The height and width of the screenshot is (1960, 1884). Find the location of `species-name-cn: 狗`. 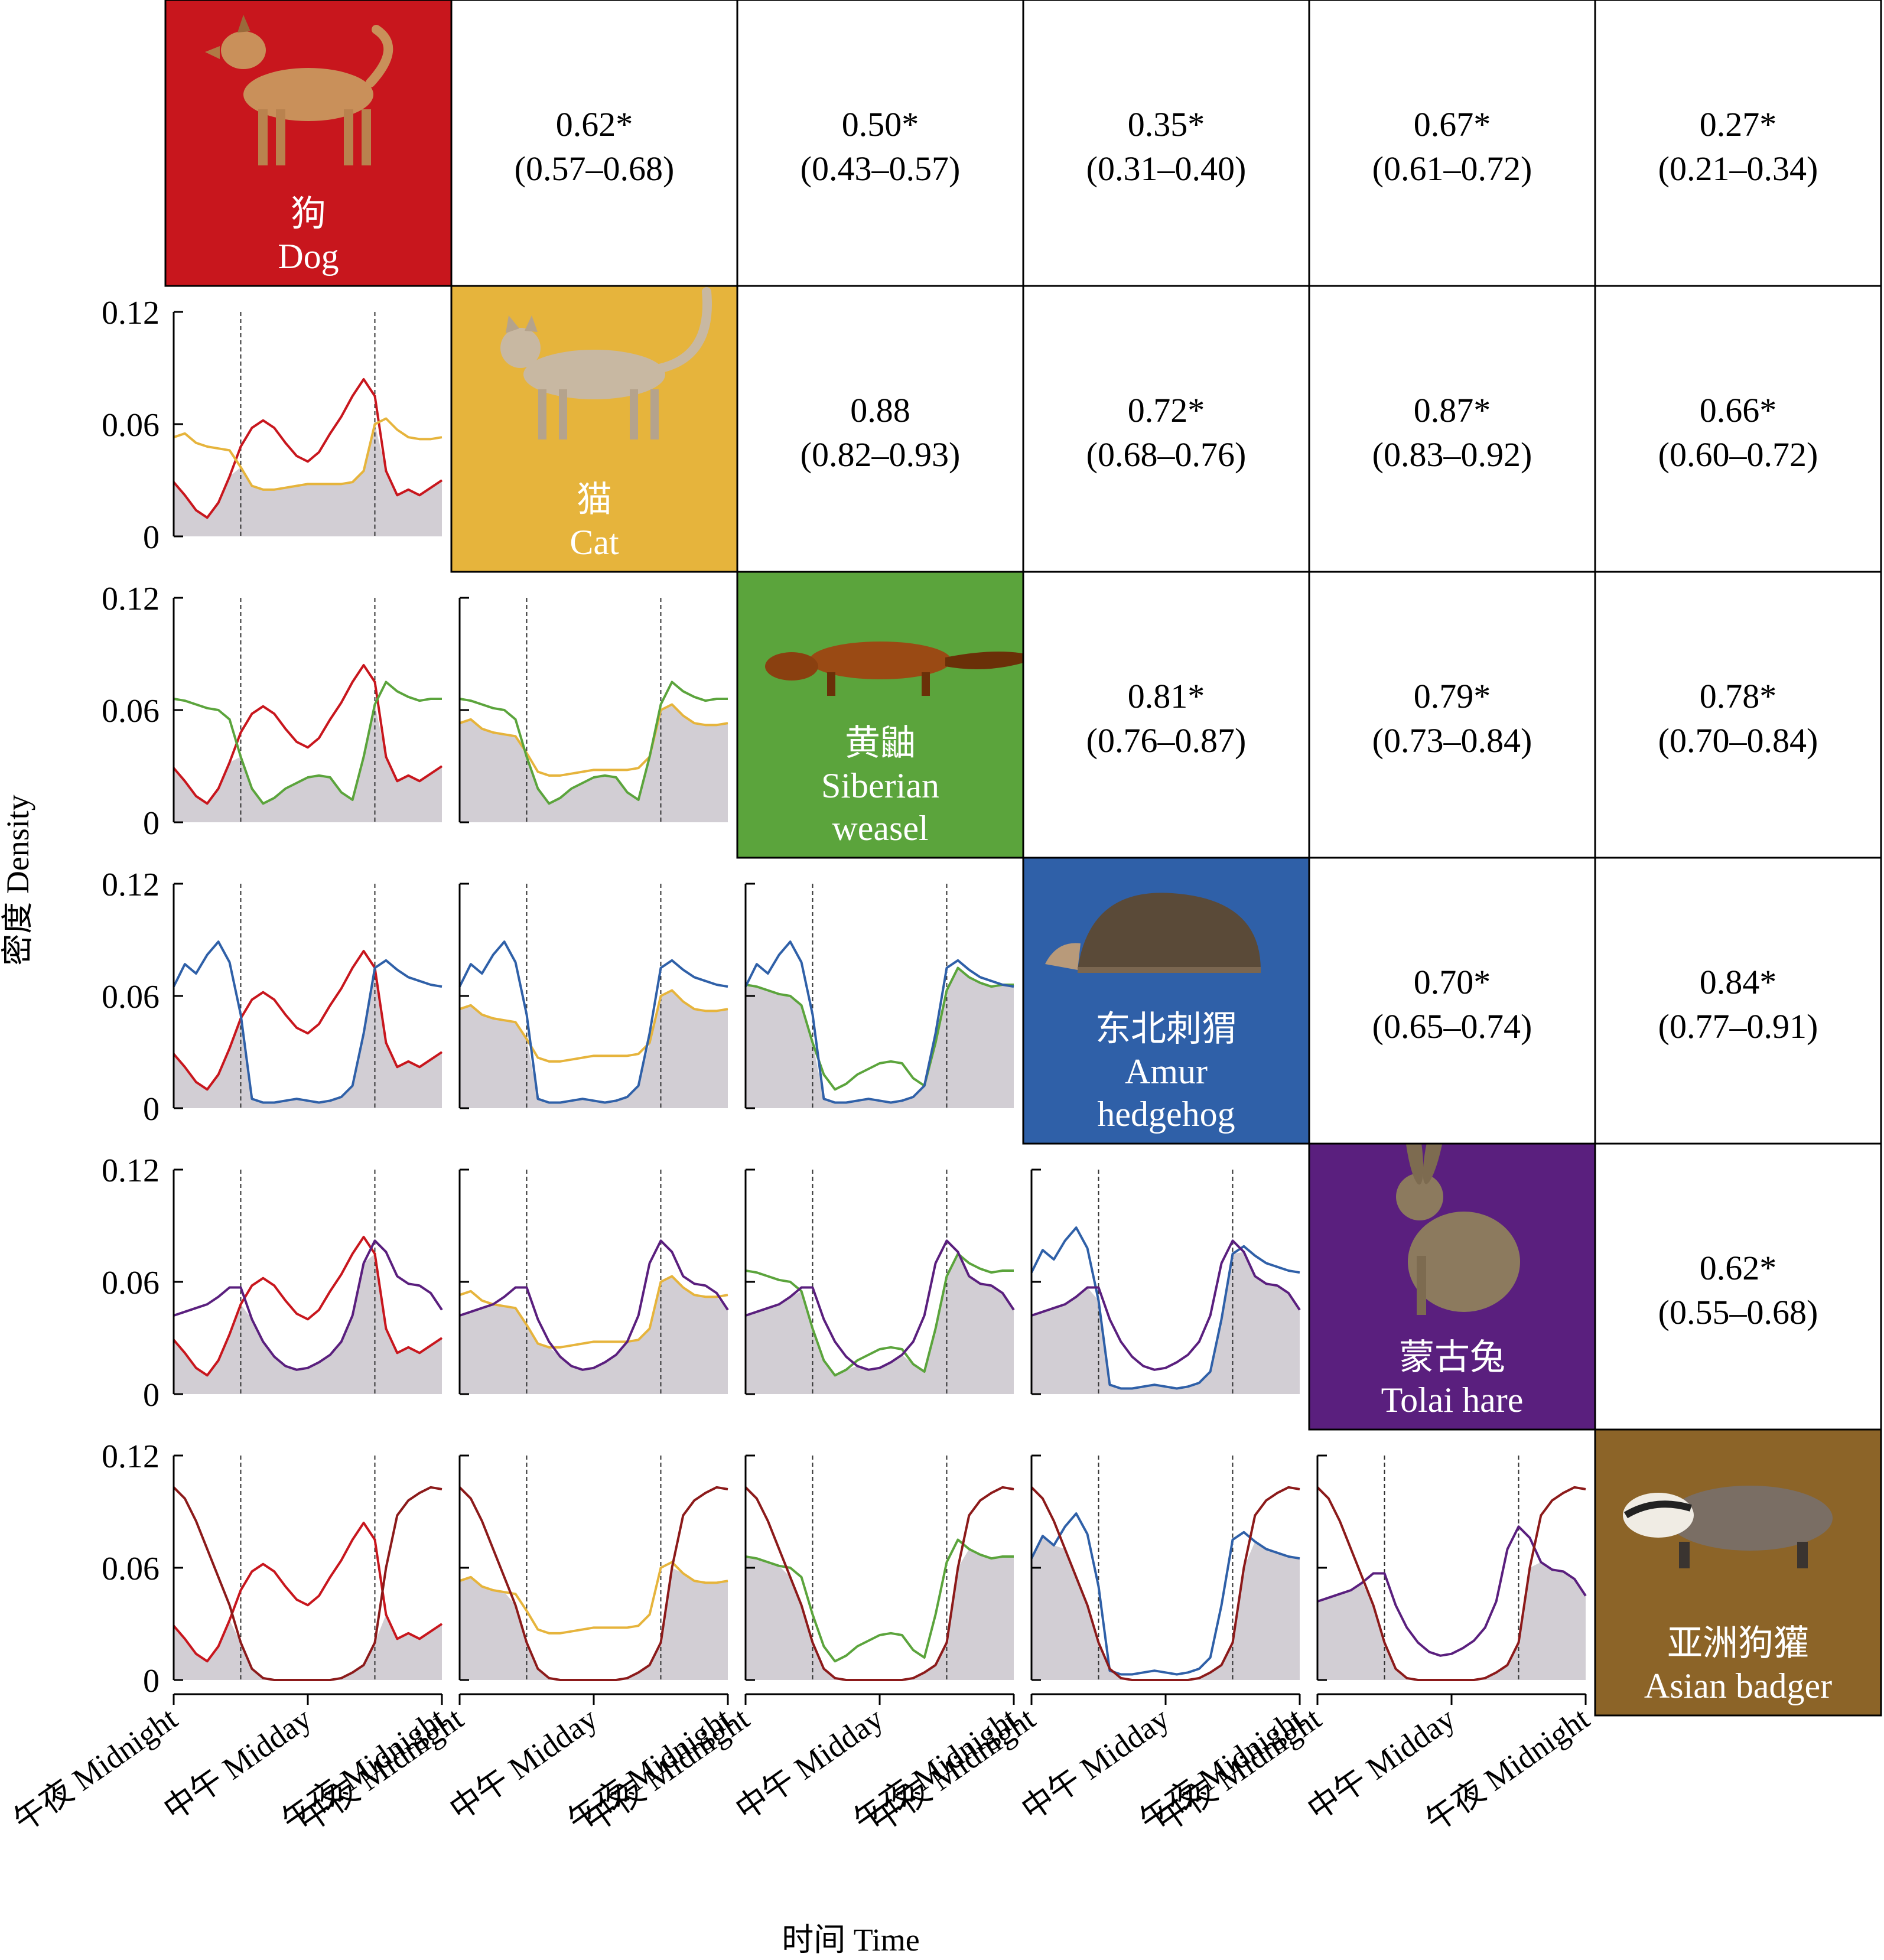

species-name-cn: 狗 is located at coordinates (309, 213).